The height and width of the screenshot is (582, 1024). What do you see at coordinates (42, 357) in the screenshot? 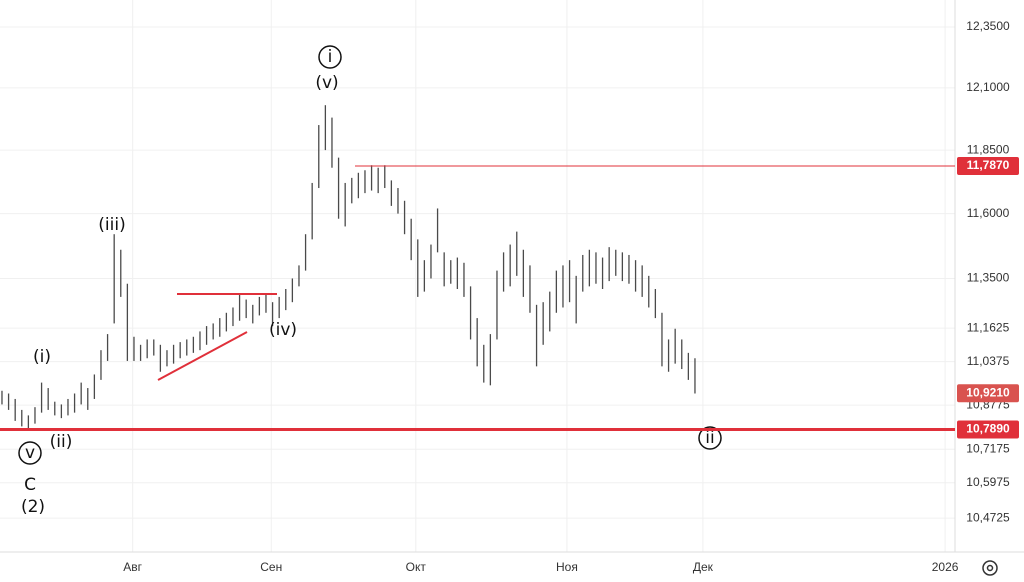
I see `wave-label: (i)` at bounding box center [42, 357].